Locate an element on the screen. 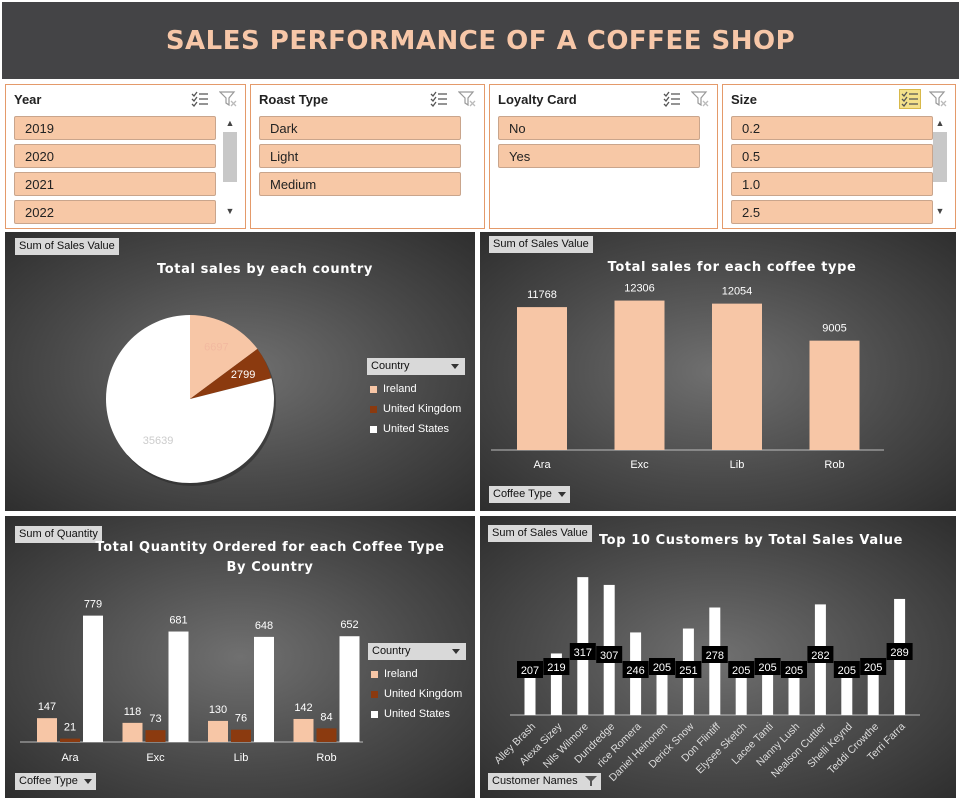  quantity-axis-button: Coffee Type is located at coordinates (55, 781).